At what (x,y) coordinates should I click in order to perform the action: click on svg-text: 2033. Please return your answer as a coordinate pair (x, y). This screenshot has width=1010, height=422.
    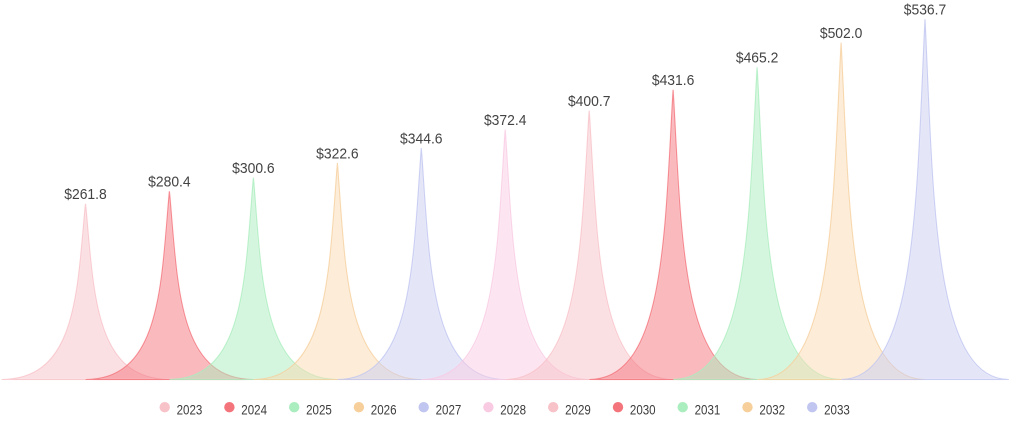
    Looking at the image, I should click on (837, 410).